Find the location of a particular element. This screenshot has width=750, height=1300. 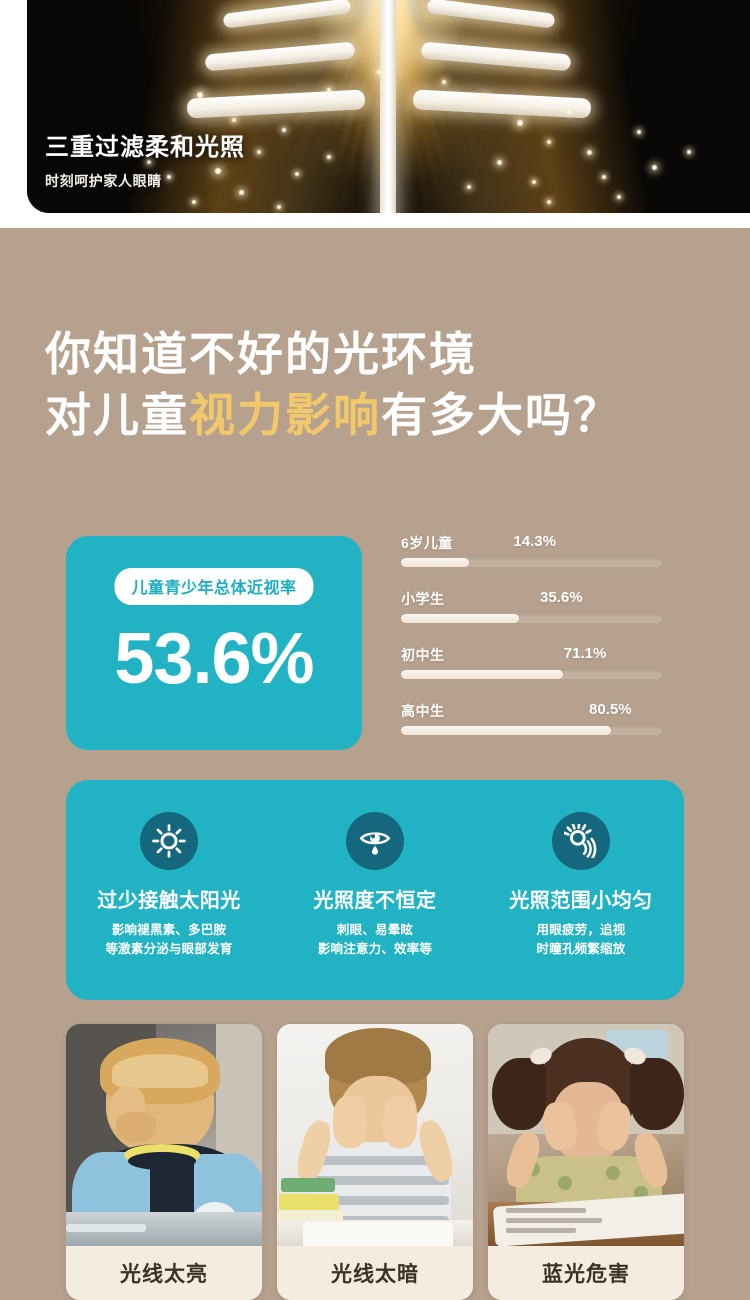

feature-desc-line-1: 刺眼、易晕眩 is located at coordinates (375, 930).